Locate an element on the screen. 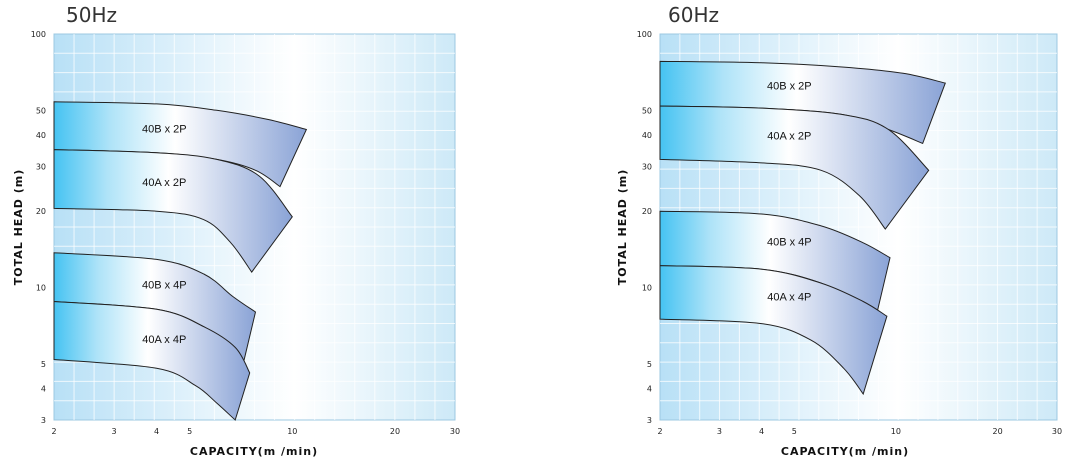 The image size is (1076, 466). frequency-title: 60Hz is located at coordinates (693, 15).